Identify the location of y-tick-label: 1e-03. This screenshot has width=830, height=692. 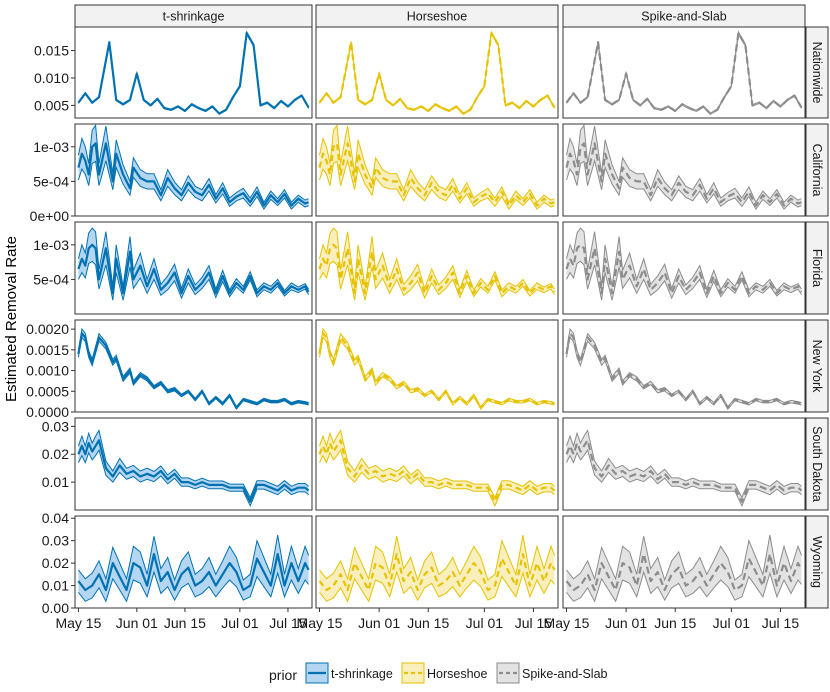
(51, 245).